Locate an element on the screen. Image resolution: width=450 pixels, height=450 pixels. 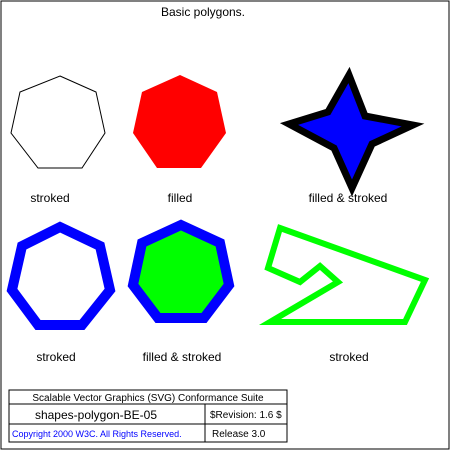
footer-test-name: shapes-polygon-BE-05 is located at coordinates (96, 415).